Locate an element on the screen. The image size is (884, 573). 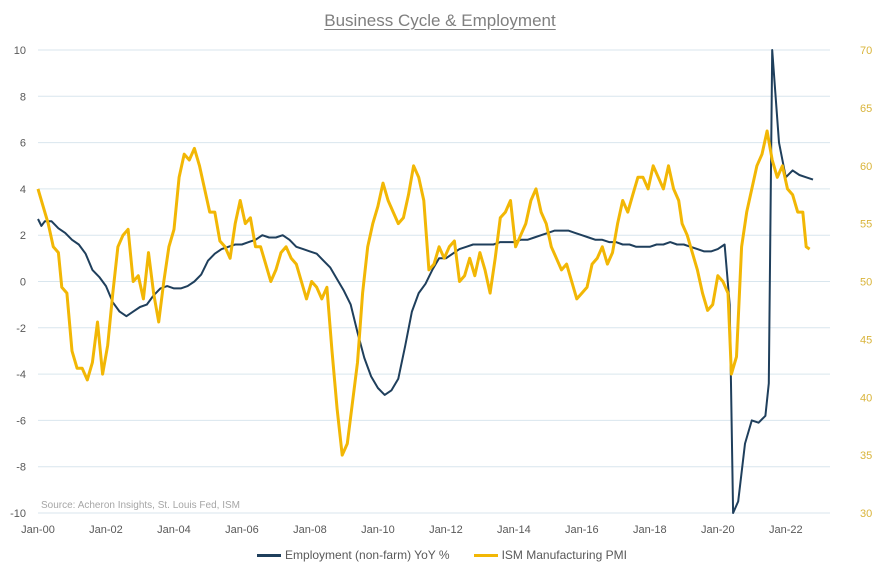
y-right-tick-label: 45 is located at coordinates (866, 340).